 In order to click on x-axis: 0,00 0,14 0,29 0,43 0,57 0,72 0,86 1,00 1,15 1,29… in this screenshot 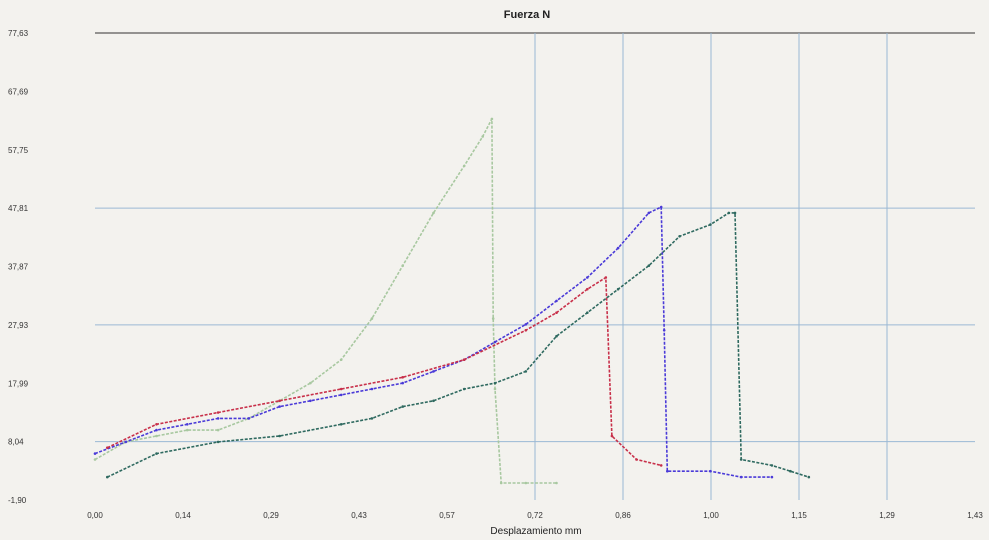, I will do `click(535, 515)`.